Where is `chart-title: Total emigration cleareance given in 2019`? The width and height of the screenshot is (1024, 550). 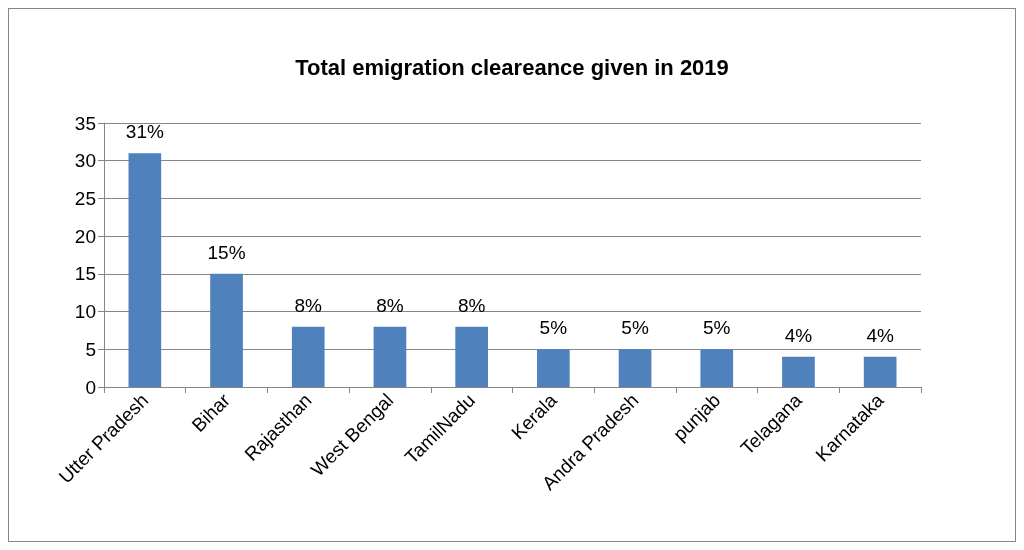 chart-title: Total emigration cleareance given in 2019 is located at coordinates (512, 67).